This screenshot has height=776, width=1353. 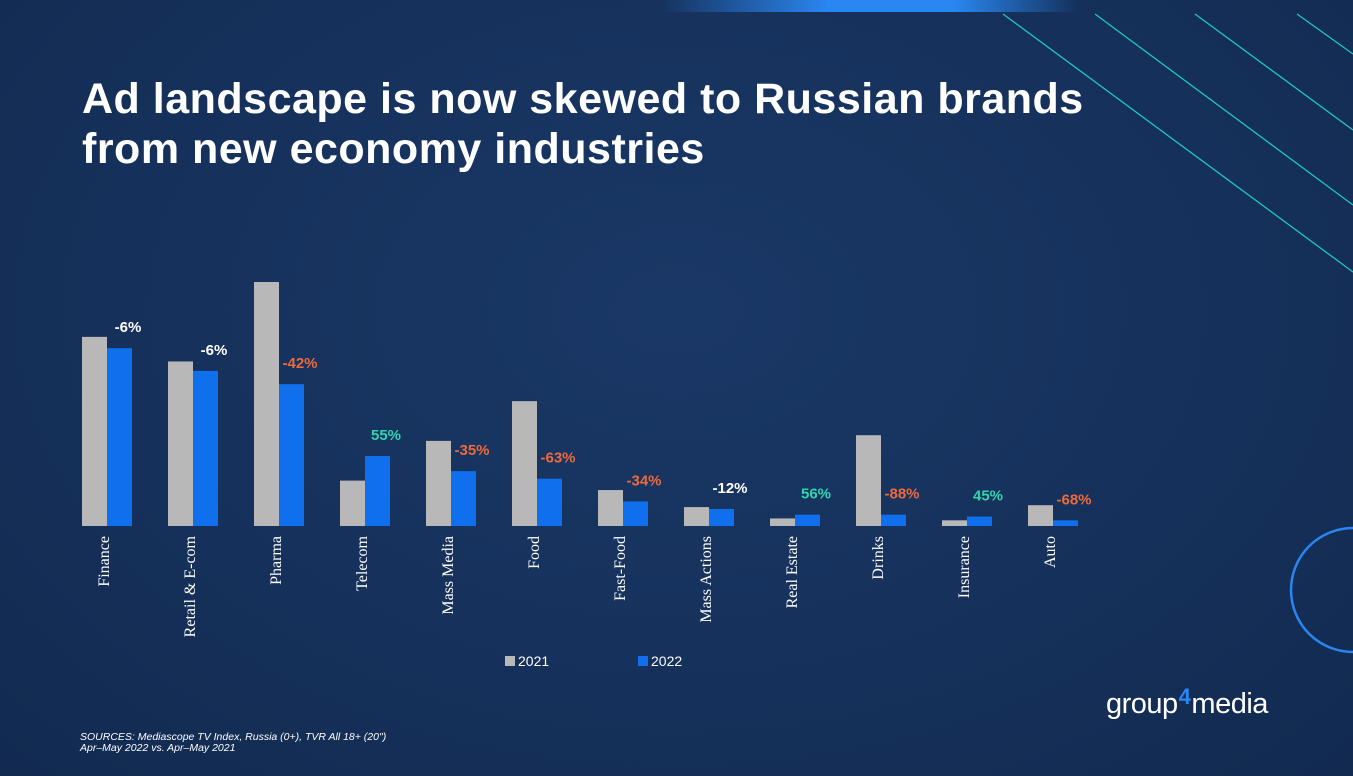 I want to click on bar-pharma-2022, so click(x=291, y=455).